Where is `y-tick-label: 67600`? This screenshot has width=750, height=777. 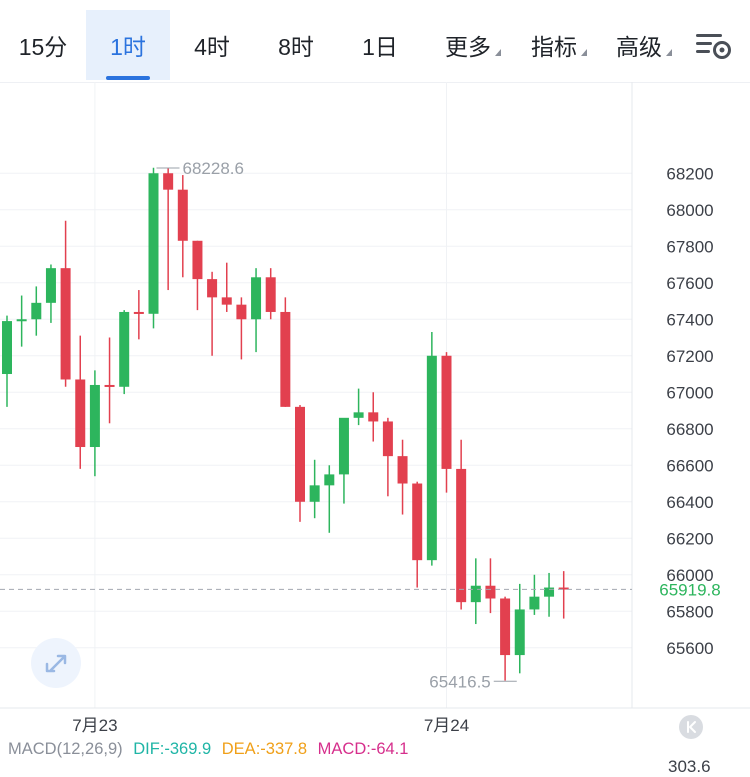
y-tick-label: 67600 is located at coordinates (689, 283).